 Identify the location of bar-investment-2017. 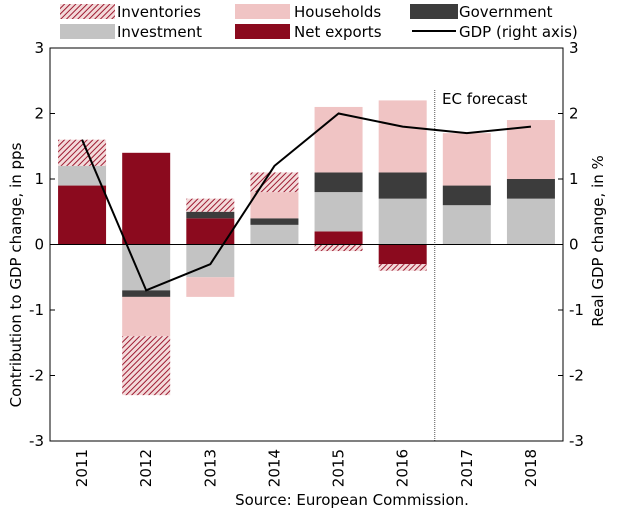
(466, 225).